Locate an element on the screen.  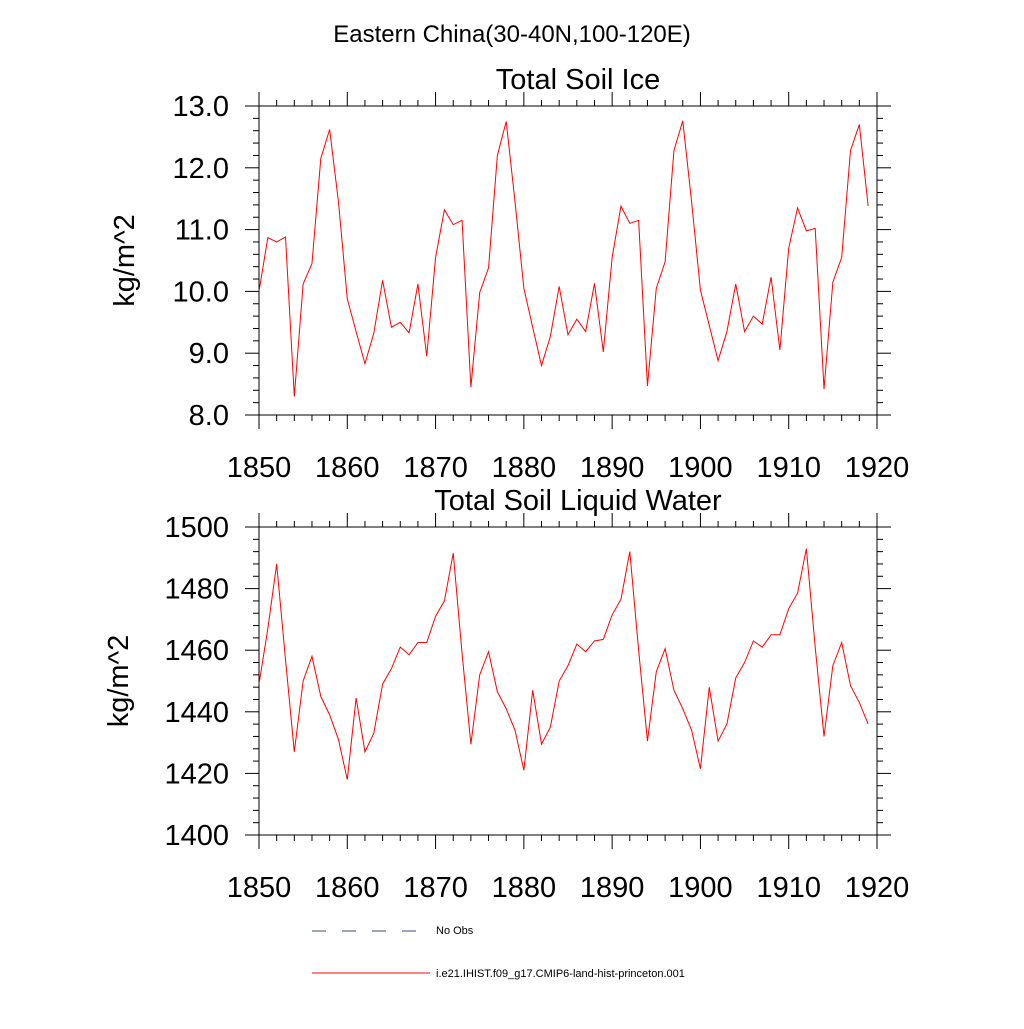
series-line-liquid is located at coordinates (563, 664).